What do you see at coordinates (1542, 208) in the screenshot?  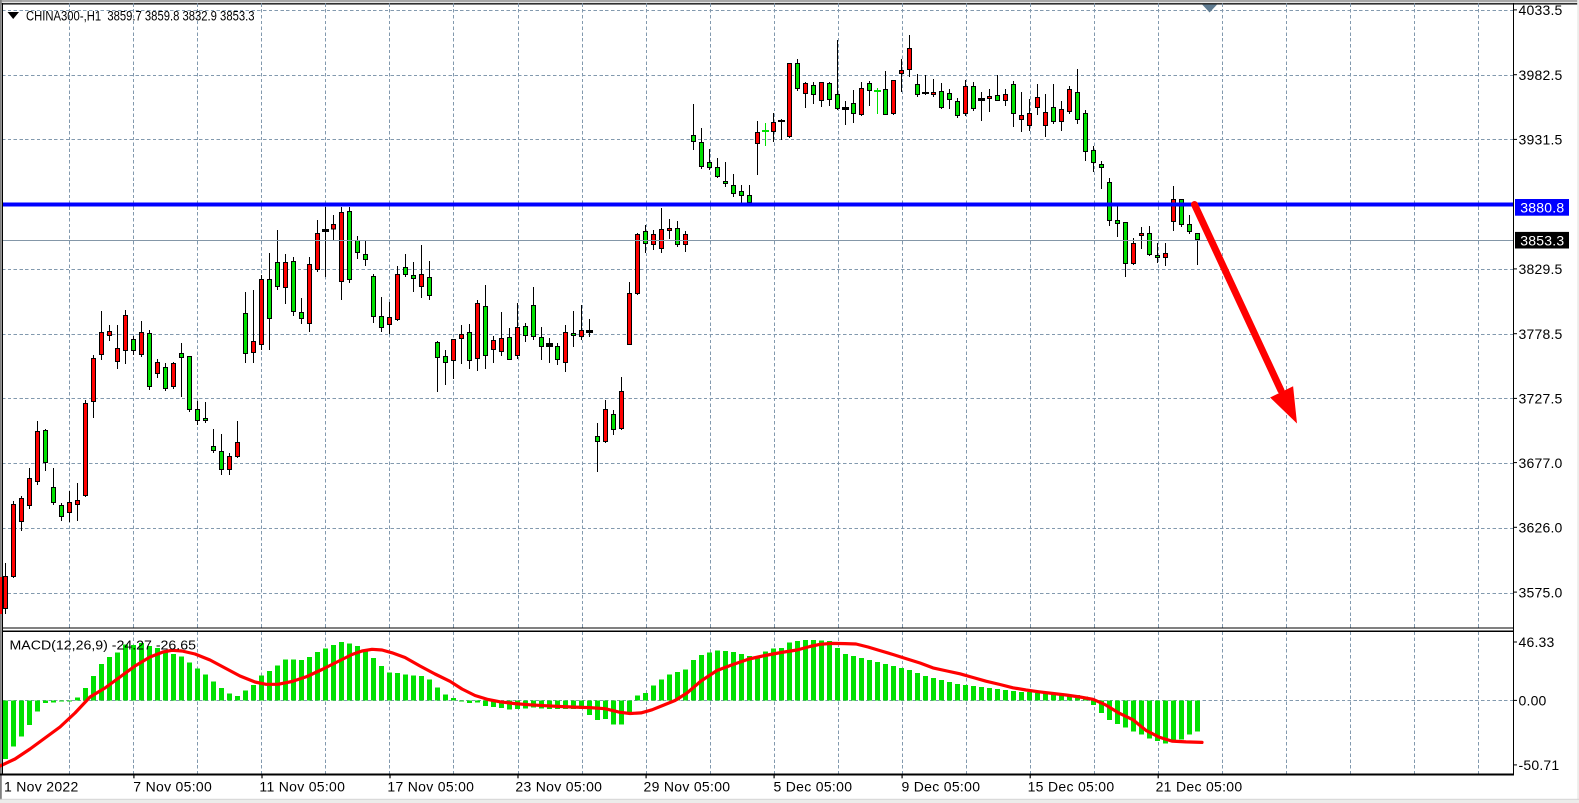 I see `svg-text: 3880.8` at bounding box center [1542, 208].